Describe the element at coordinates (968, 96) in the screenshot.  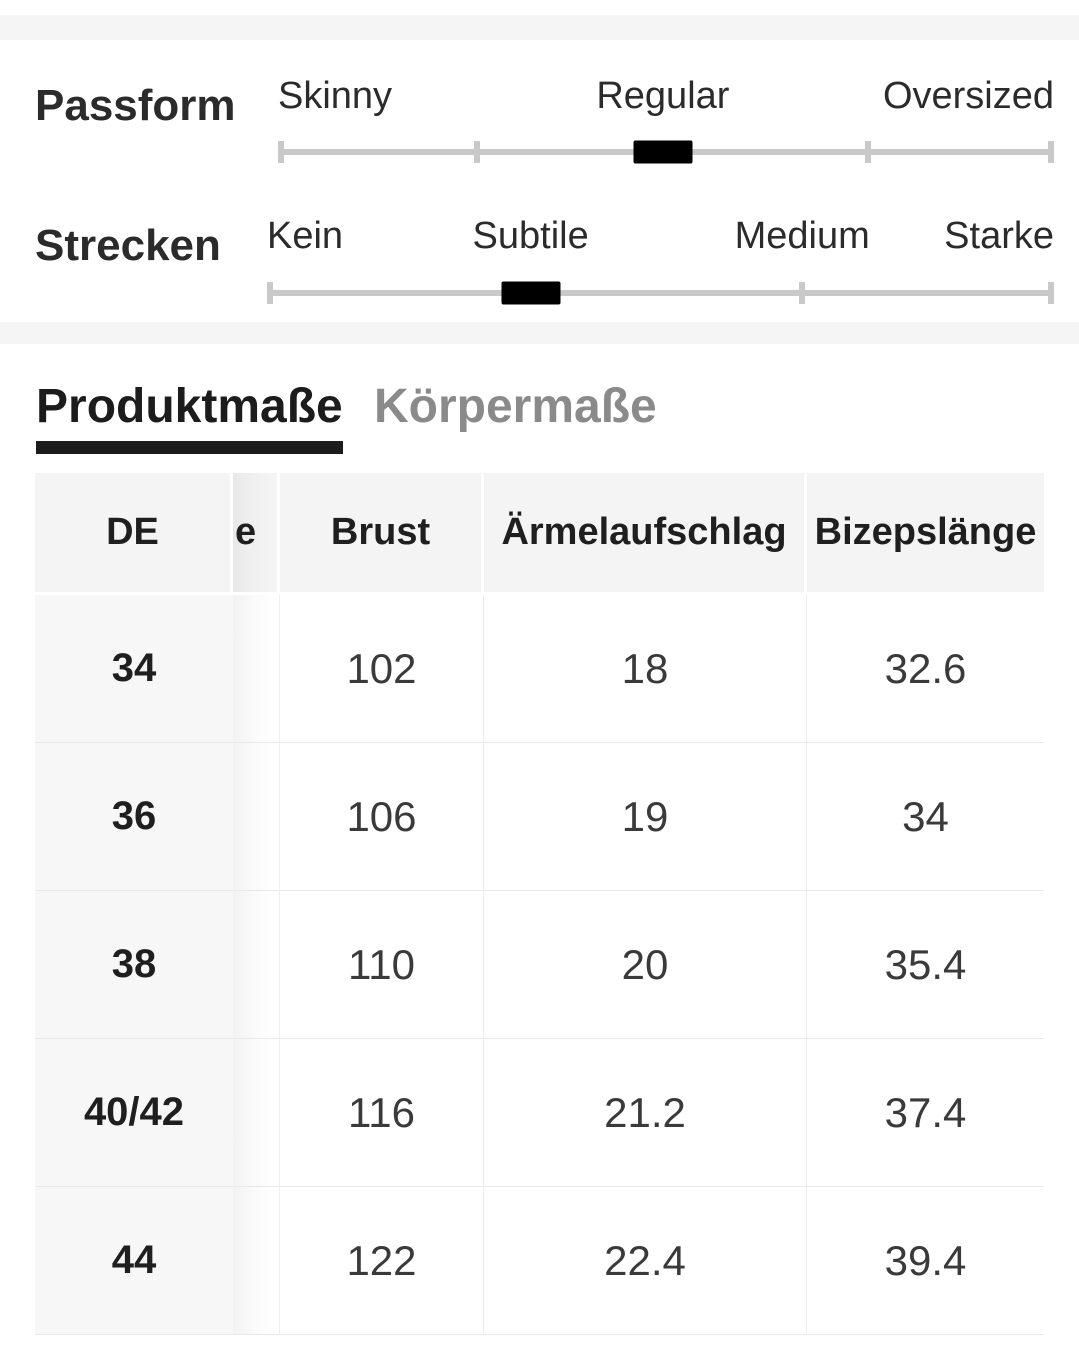
I see `passform-option-oversized: Oversized` at that location.